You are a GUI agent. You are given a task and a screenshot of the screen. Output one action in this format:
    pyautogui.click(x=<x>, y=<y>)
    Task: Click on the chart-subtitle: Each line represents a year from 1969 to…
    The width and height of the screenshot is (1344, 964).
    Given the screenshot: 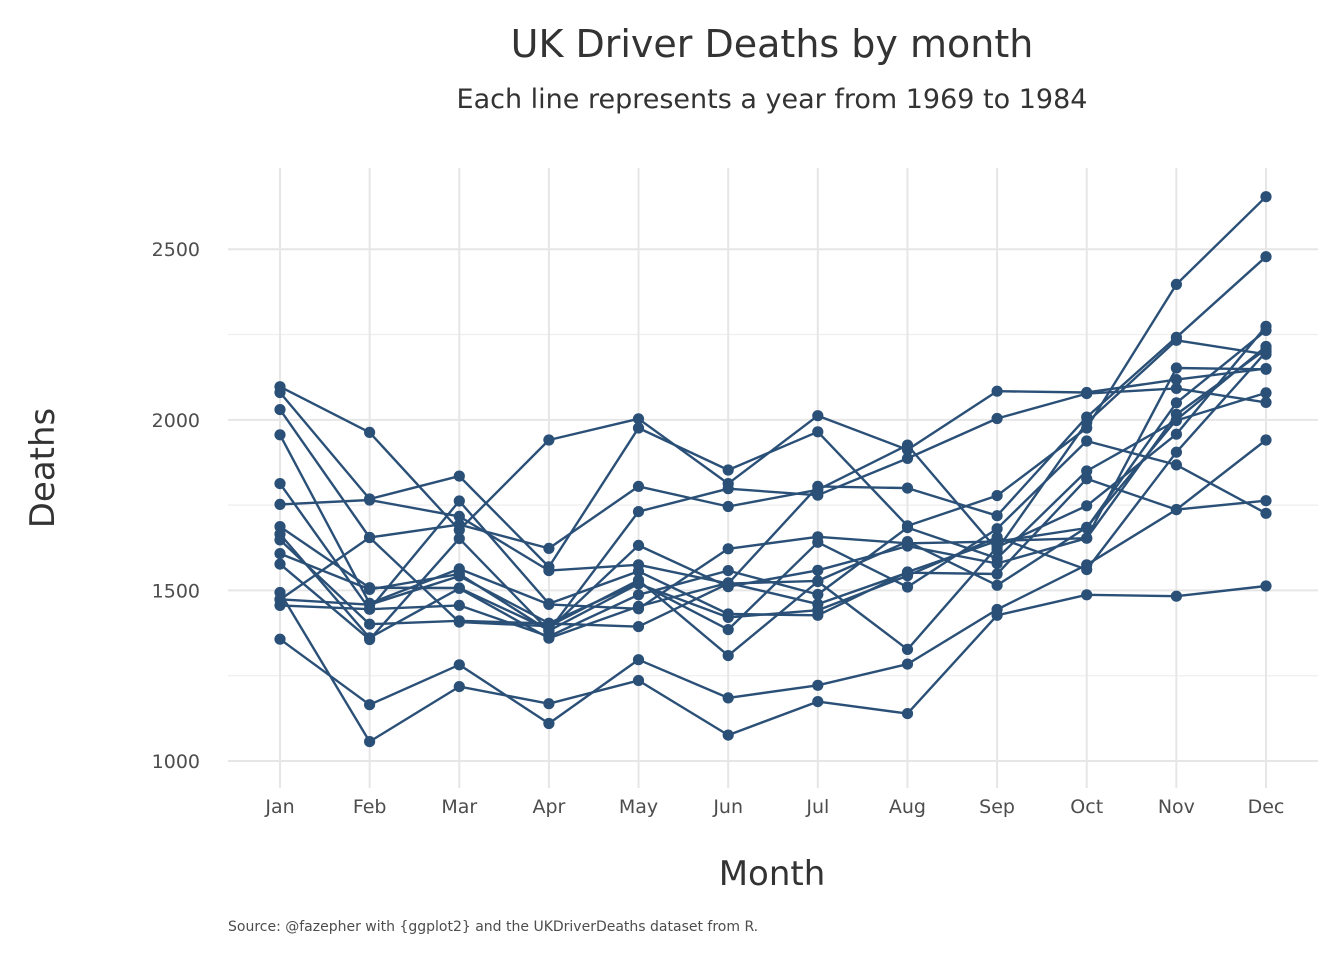 What is the action you would take?
    pyautogui.click(x=772, y=99)
    